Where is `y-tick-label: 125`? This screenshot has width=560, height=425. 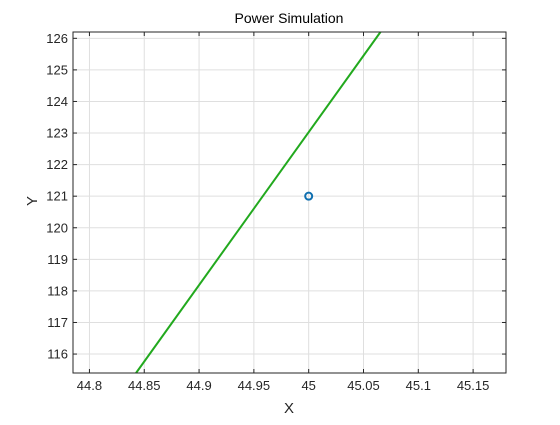 y-tick-label: 125 is located at coordinates (57, 69).